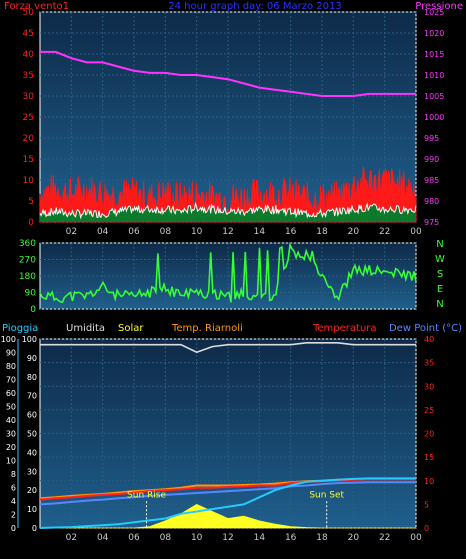 The image size is (466, 559). I want to click on legend-solar: Solar, so click(131, 328).